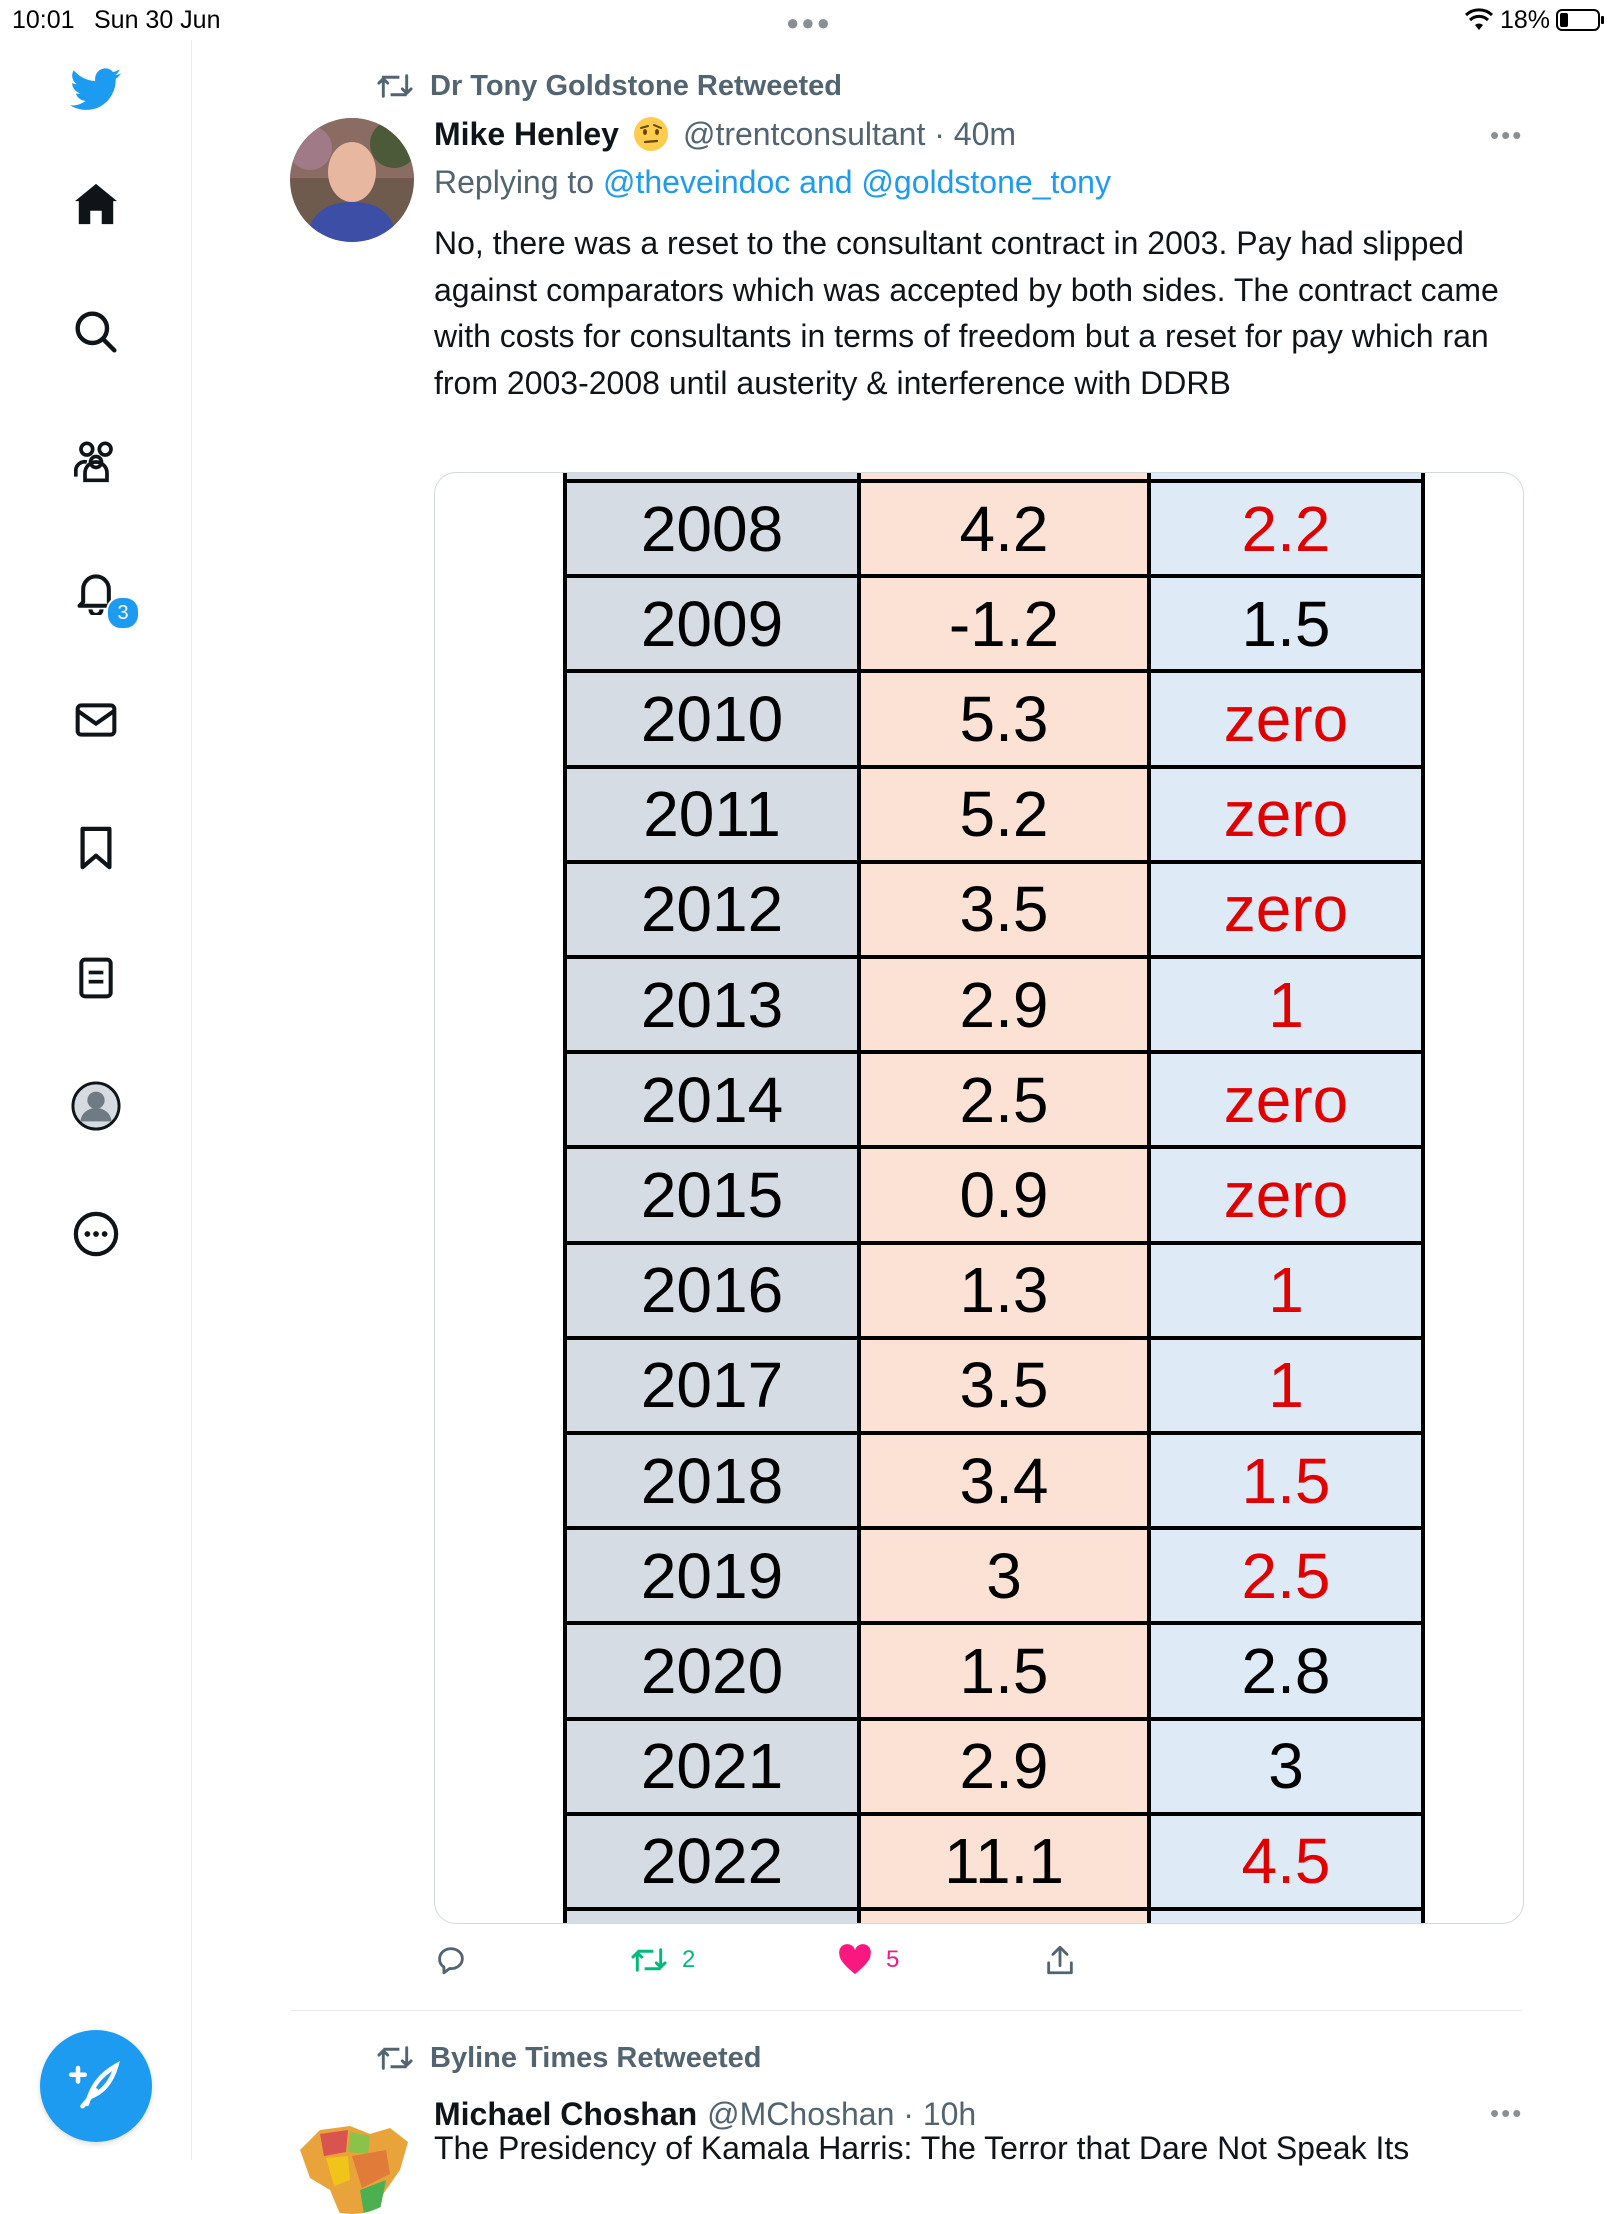 This screenshot has width=1620, height=2214. What do you see at coordinates (1286, 1861) in the screenshot?
I see `table-cell-pay: 4.5` at bounding box center [1286, 1861].